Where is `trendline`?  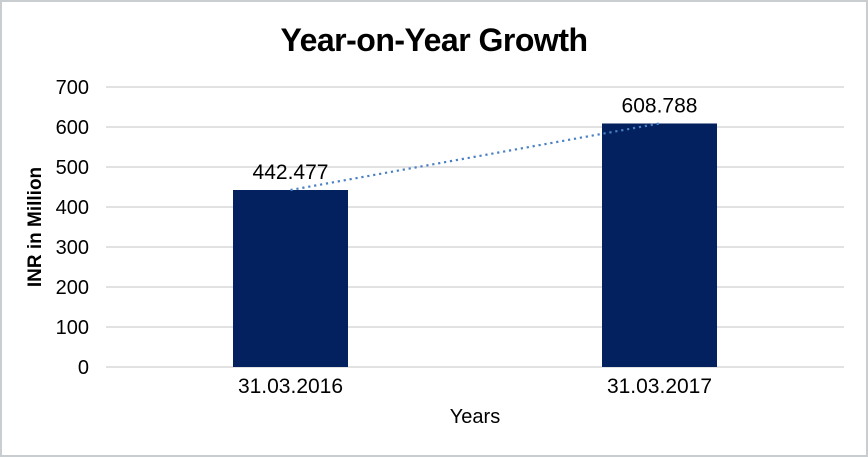
trendline is located at coordinates (475, 157).